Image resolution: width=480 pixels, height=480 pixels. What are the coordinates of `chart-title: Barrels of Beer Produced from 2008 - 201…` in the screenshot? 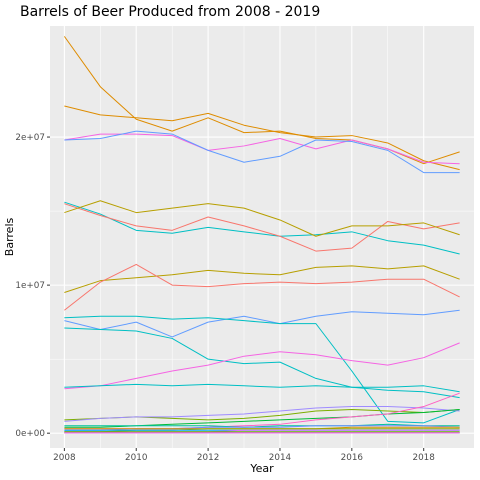 It's located at (170, 12).